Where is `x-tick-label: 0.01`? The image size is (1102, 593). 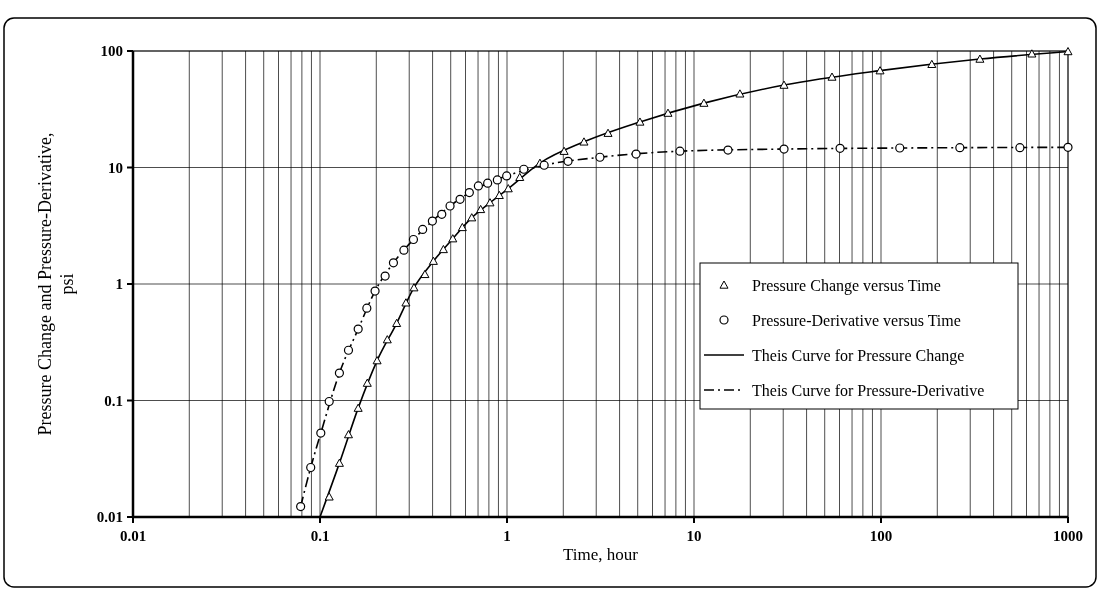 x-tick-label: 0.01 is located at coordinates (133, 536).